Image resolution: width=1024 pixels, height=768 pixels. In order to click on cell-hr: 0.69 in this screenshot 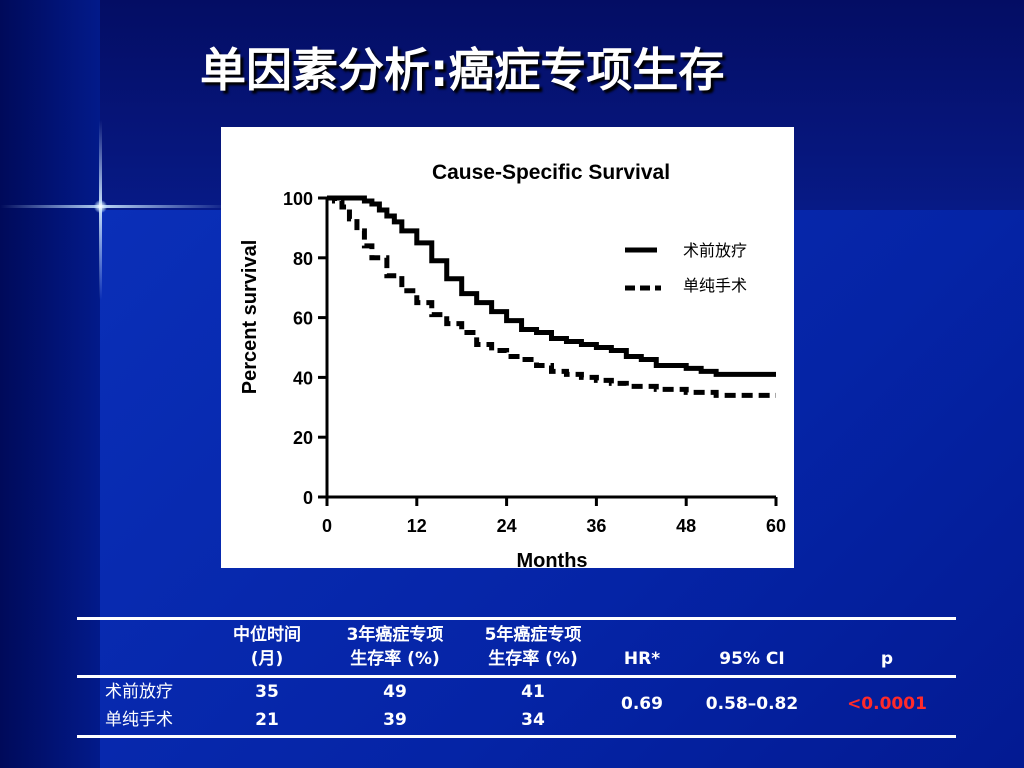, I will do `click(642, 704)`.